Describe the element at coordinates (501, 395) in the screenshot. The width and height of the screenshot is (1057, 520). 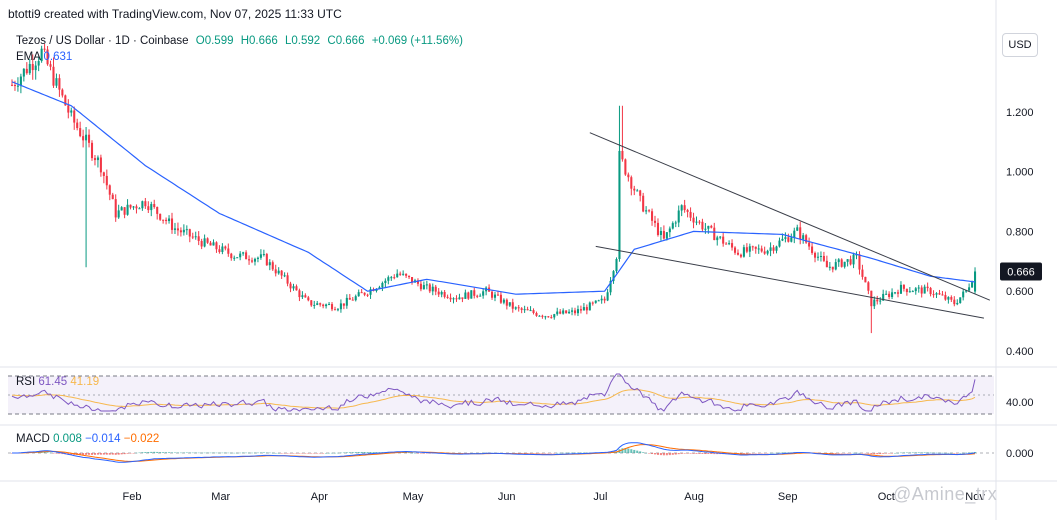
I see `rsi-band` at that location.